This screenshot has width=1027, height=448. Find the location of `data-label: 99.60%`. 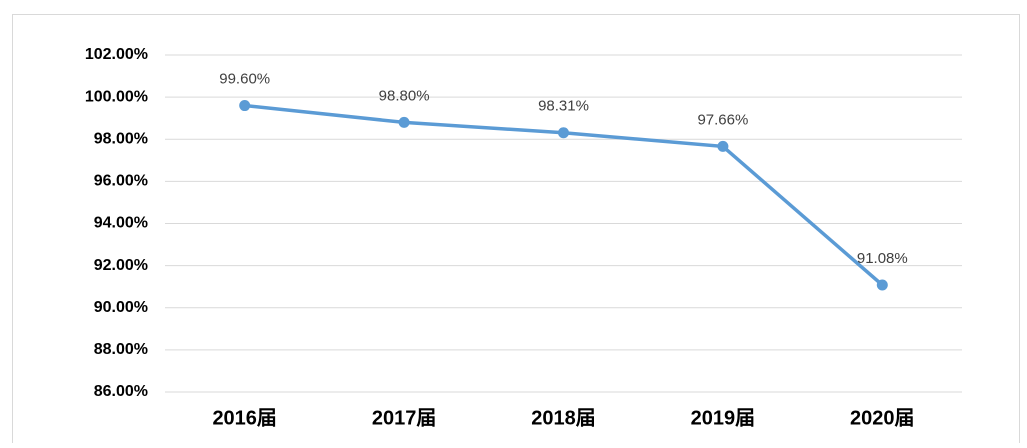

data-label: 99.60% is located at coordinates (244, 79).